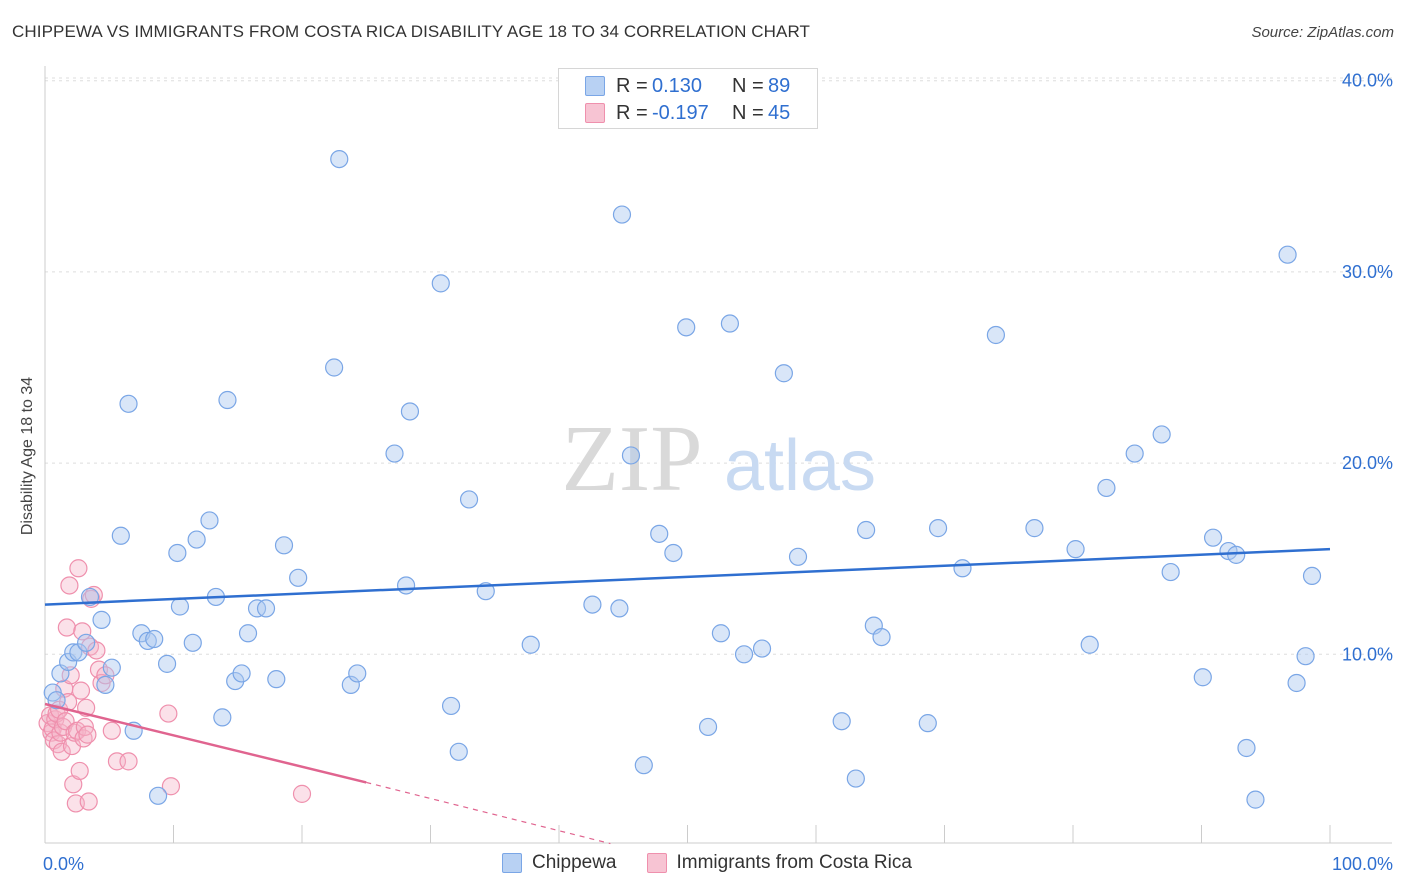 The width and height of the screenshot is (1406, 892). Describe the element at coordinates (719, 459) in the screenshot. I see `watermark: ZIP atlas` at that location.